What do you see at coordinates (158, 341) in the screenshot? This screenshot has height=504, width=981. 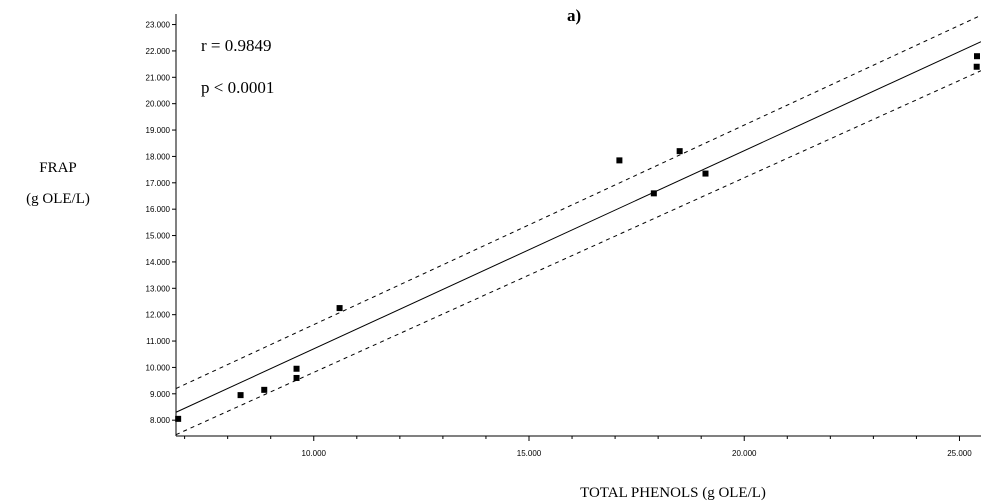 I see `y-tick-label: 11.000` at bounding box center [158, 341].